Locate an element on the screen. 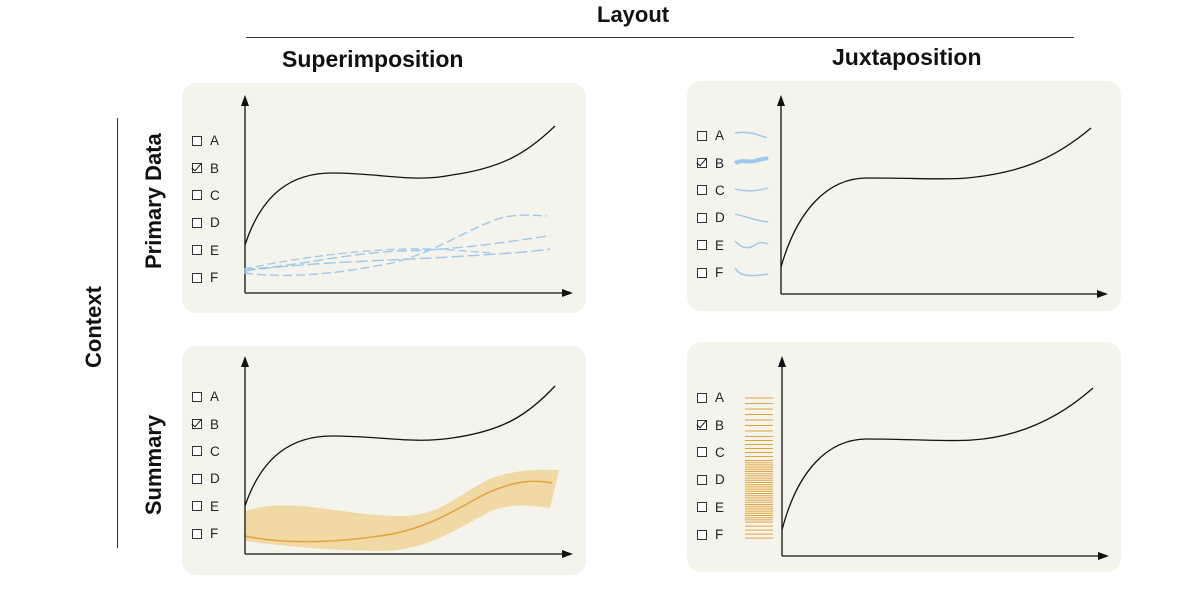  summary-band is located at coordinates (402, 510).